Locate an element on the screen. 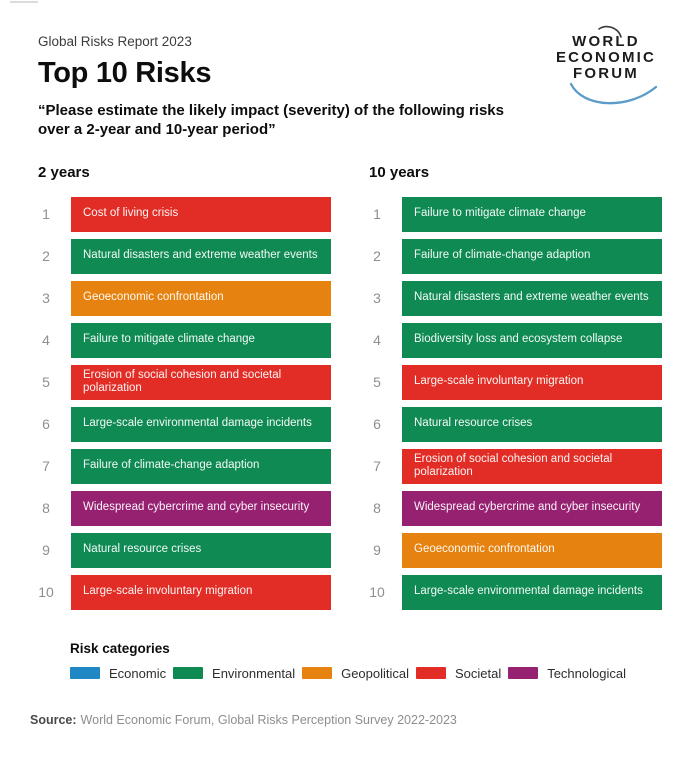 This screenshot has height=766, width=696. risk-row: 3 Geoeconomic confrontation is located at coordinates (180, 298).